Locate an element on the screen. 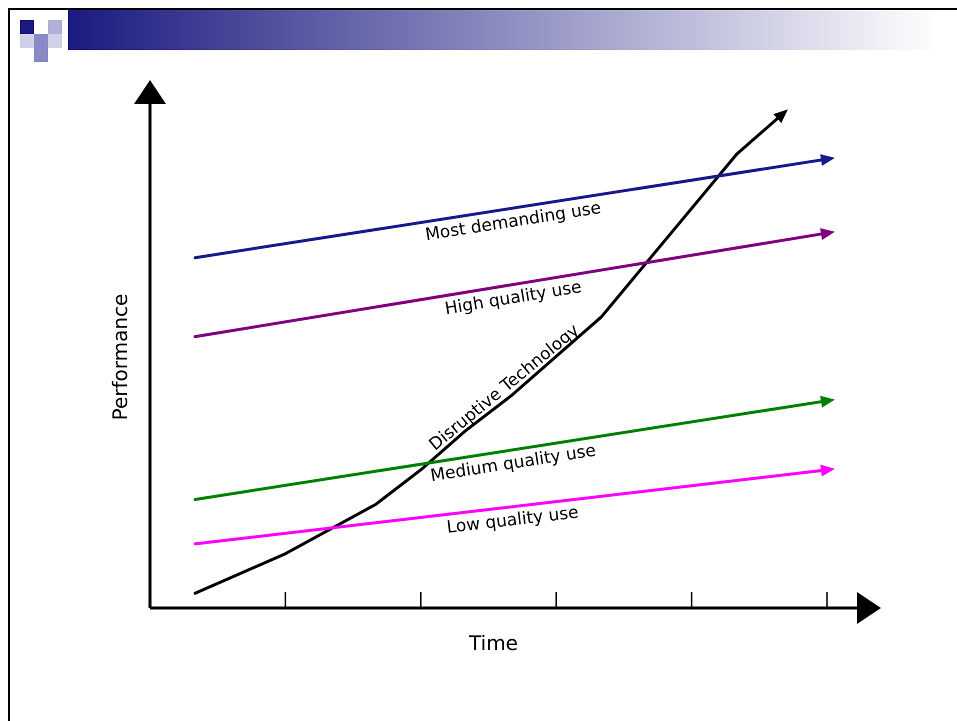 This screenshot has height=721, width=957. text: Most demanding use is located at coordinates (513, 222).